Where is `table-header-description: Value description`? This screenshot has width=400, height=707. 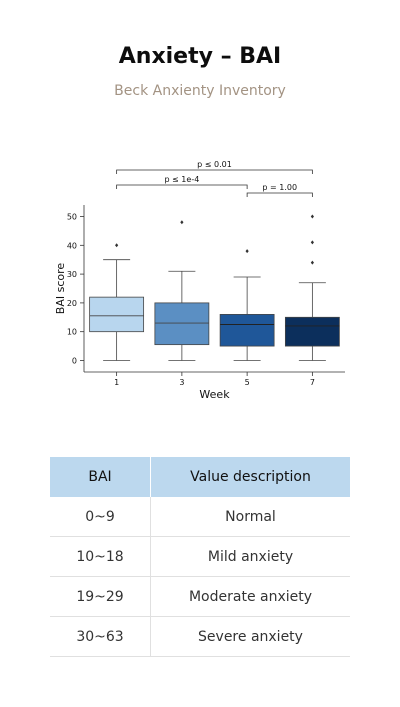
table-header-description: Value description is located at coordinates (250, 477).